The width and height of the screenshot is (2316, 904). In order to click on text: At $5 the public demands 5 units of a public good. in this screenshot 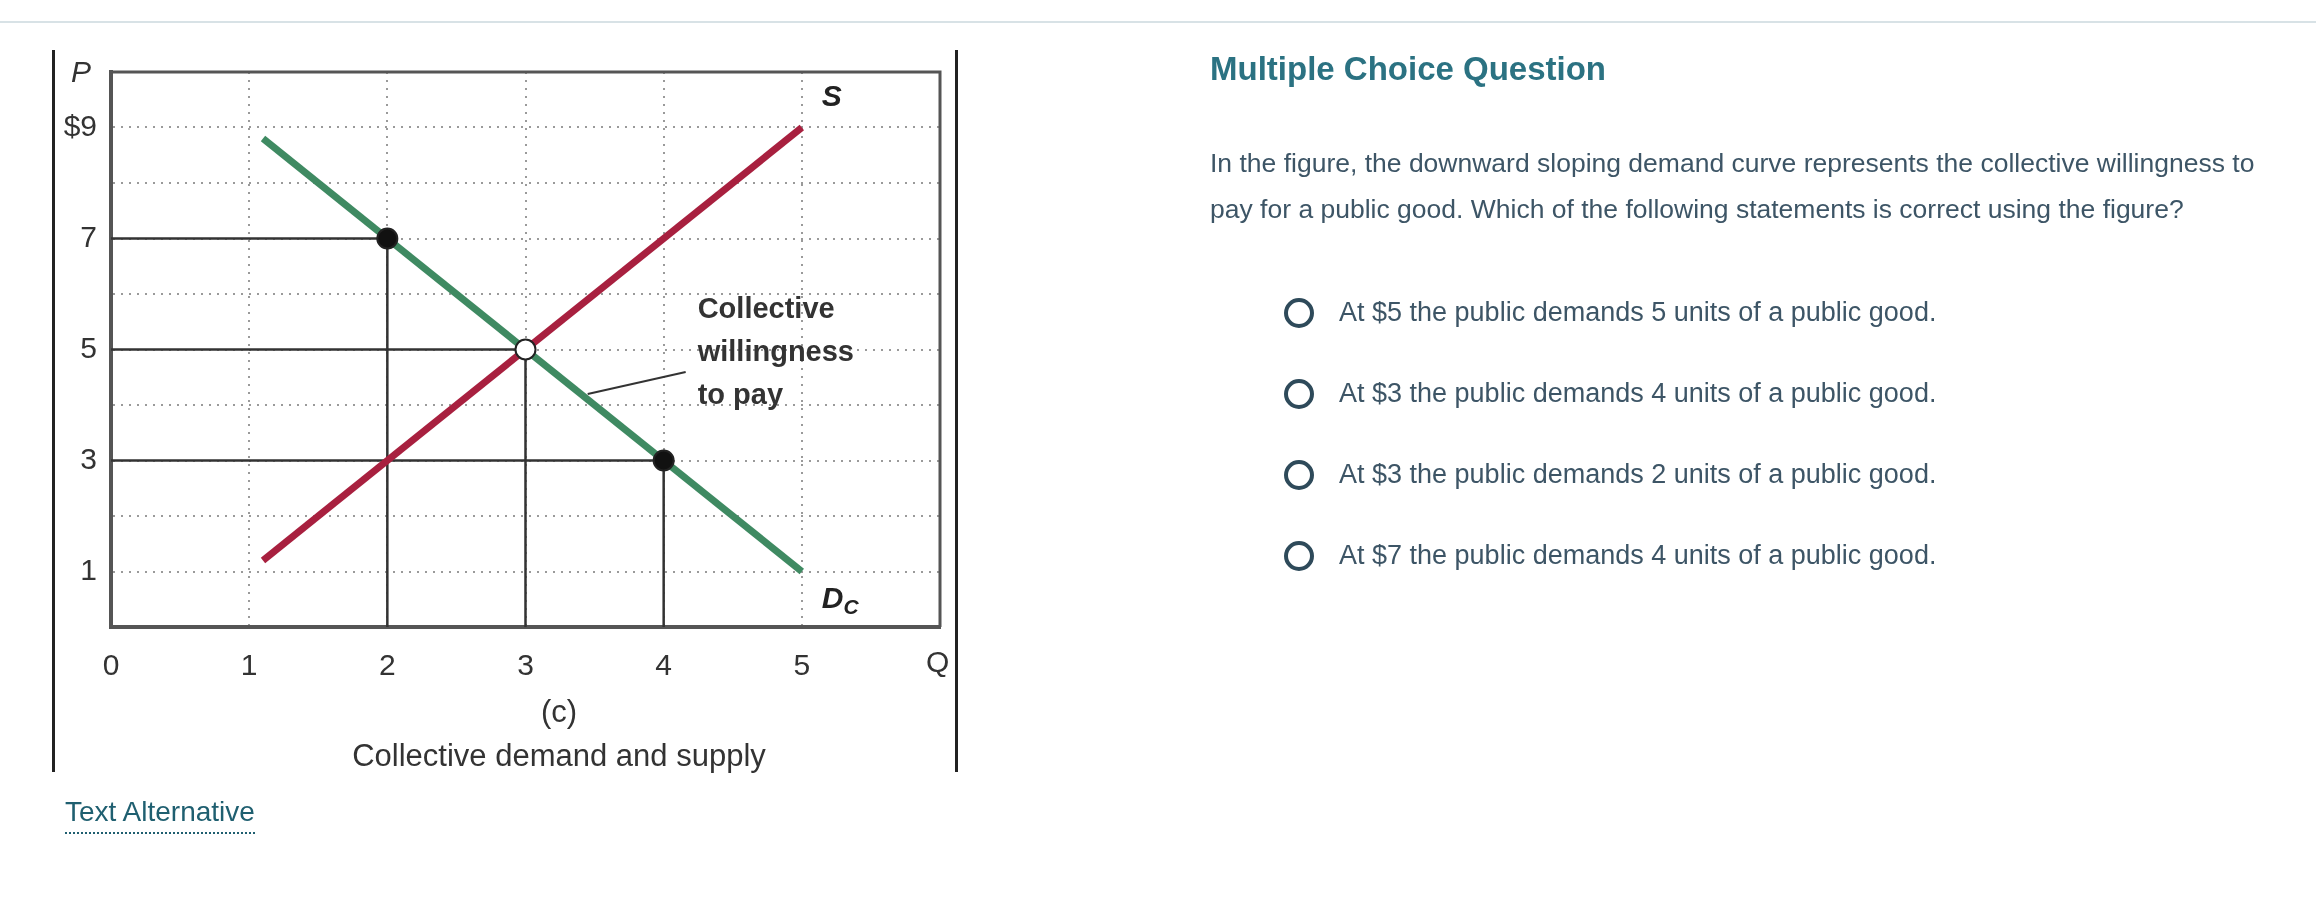, I will do `click(1638, 312)`.